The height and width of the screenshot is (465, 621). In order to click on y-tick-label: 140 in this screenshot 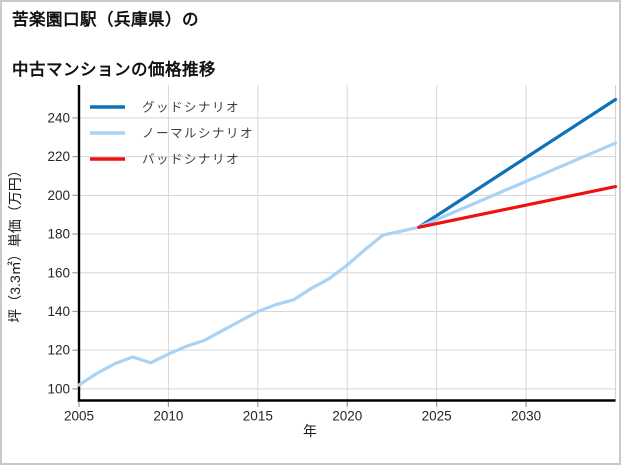, I will do `click(58, 311)`.